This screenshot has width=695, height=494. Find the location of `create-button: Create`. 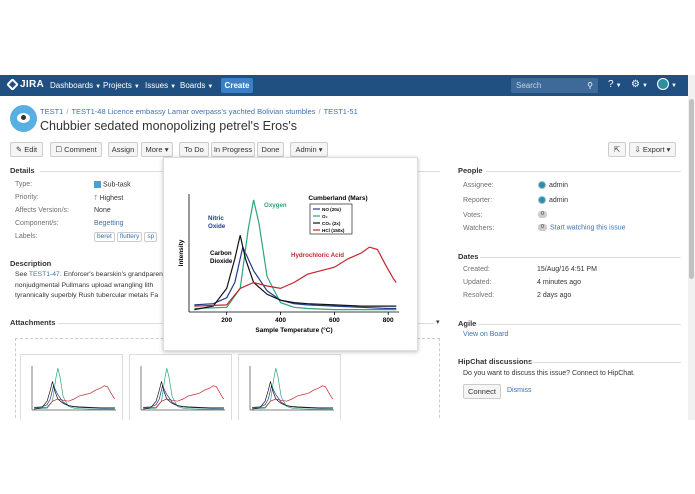

create-button: Create is located at coordinates (237, 85).